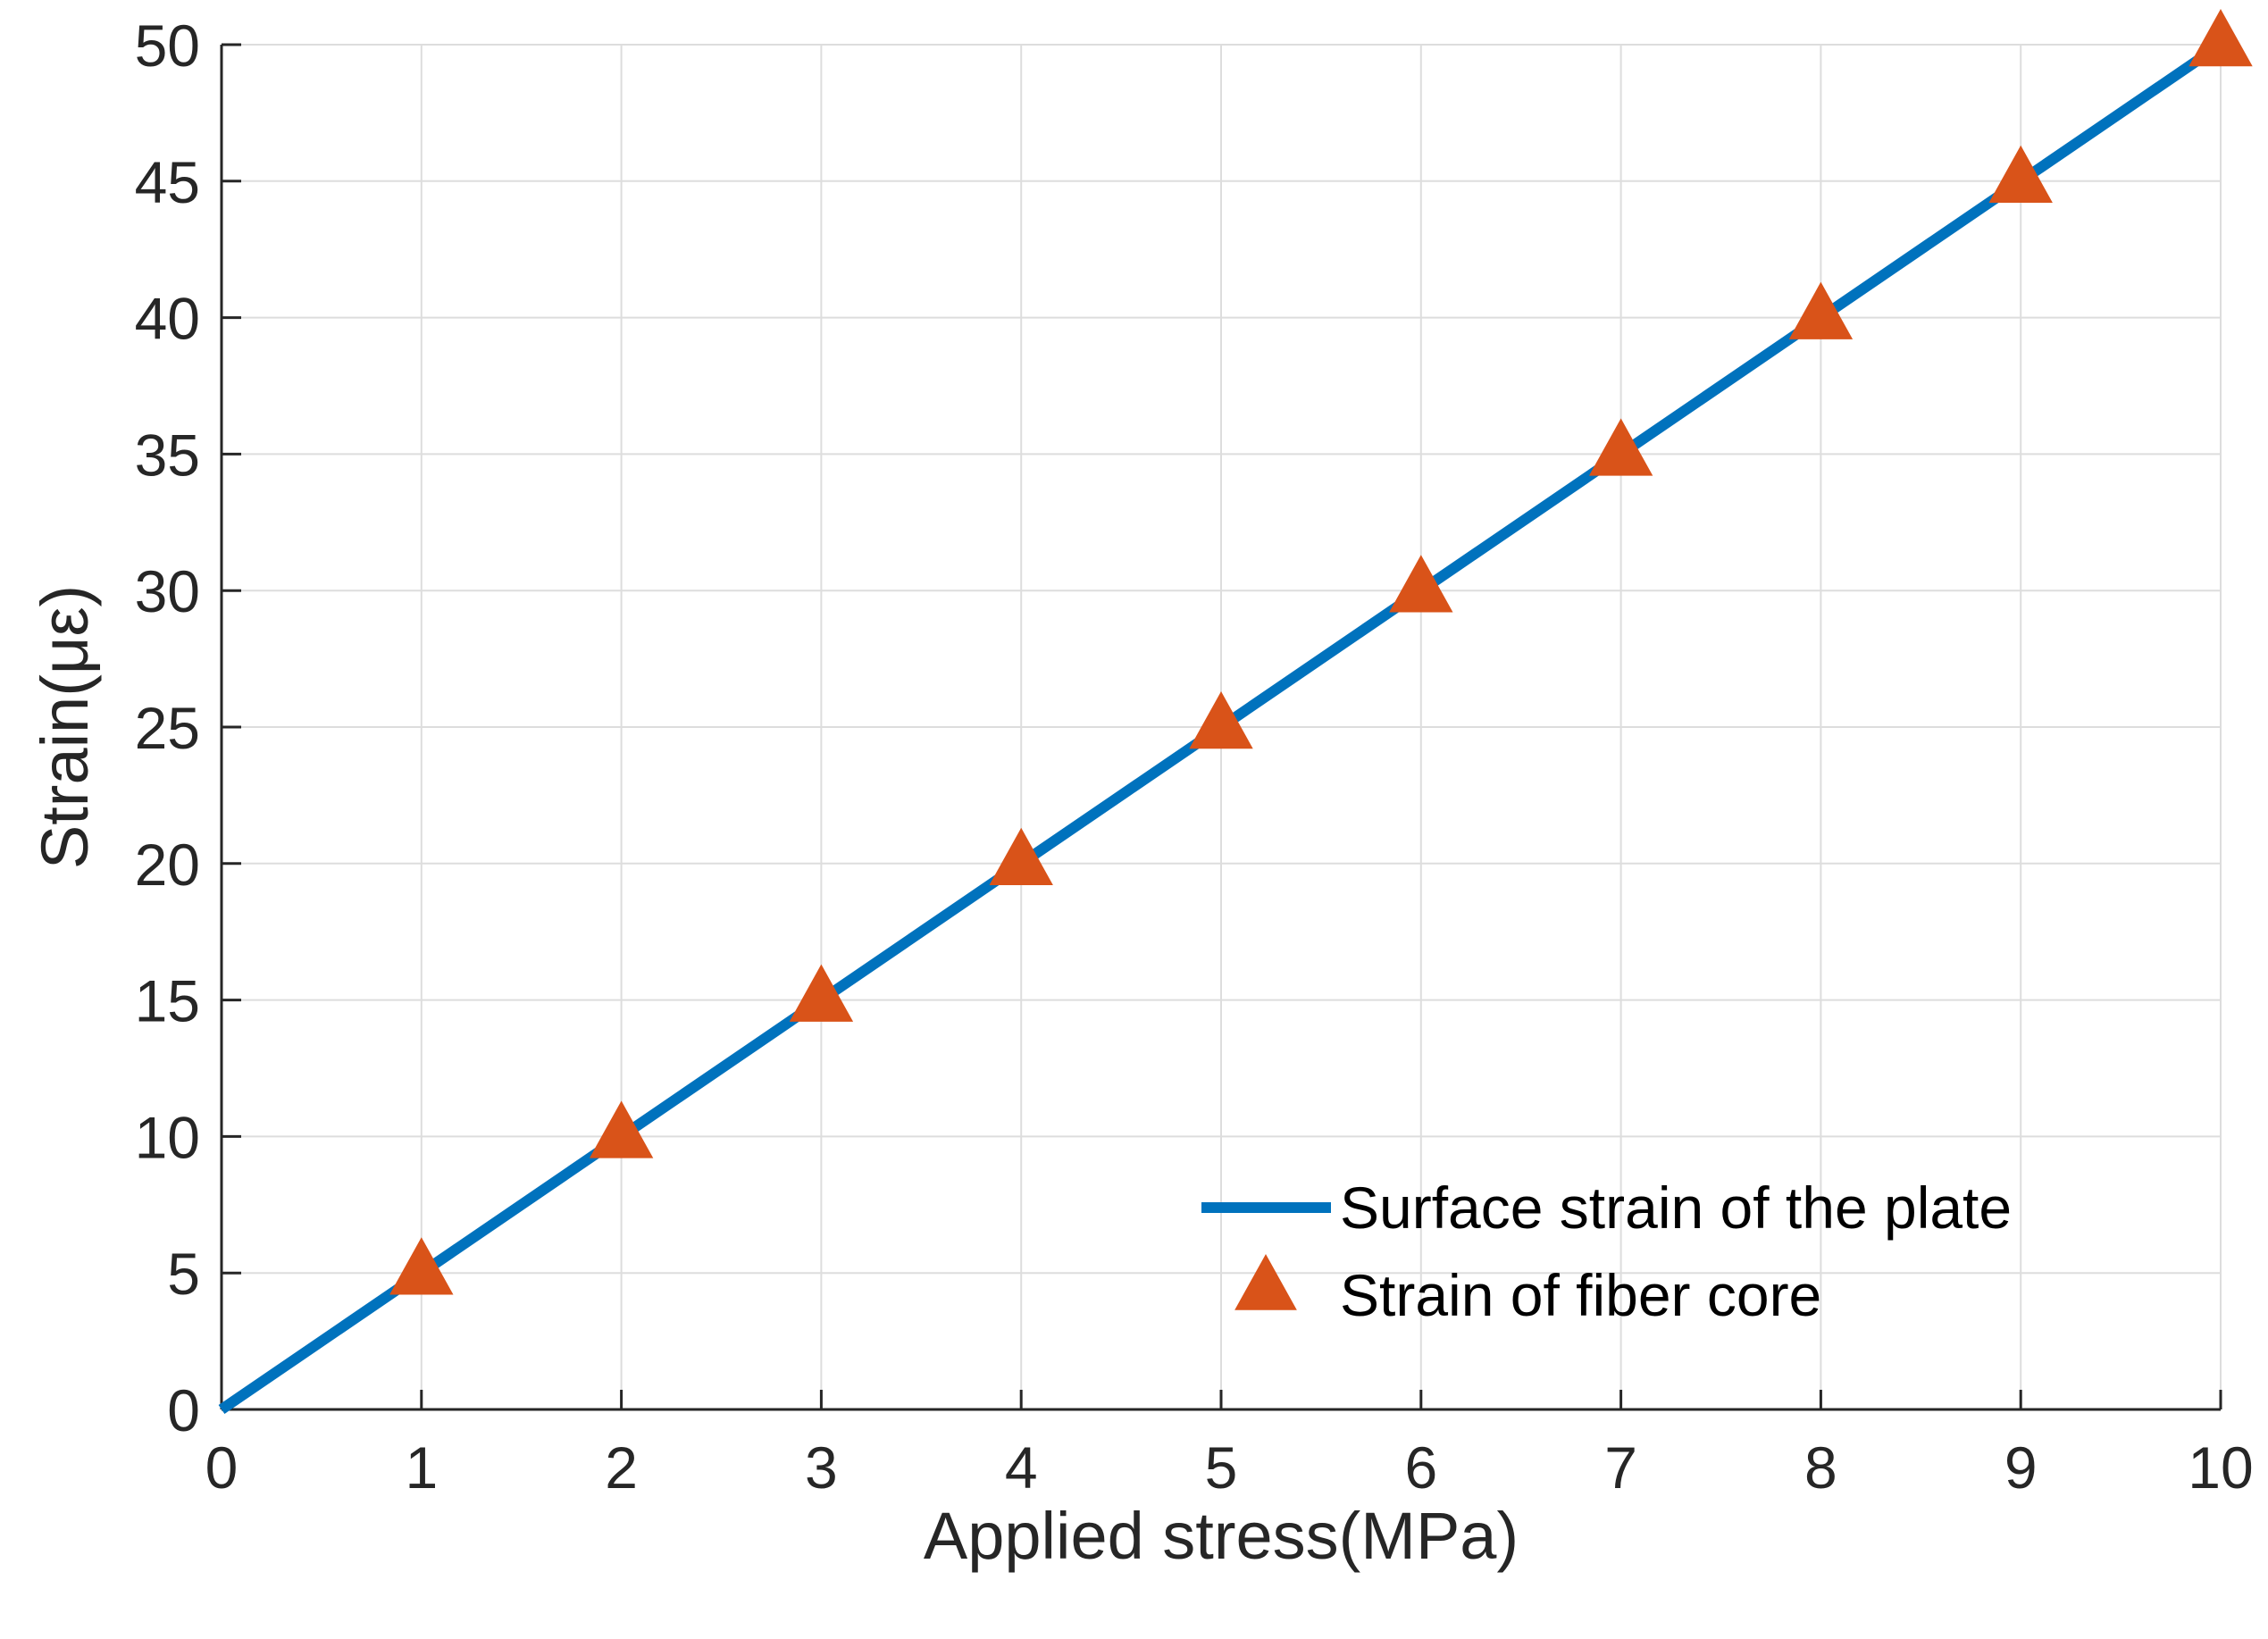 The width and height of the screenshot is (2268, 1639). Describe the element at coordinates (167, 455) in the screenshot. I see `y-tick-label: 35` at that location.